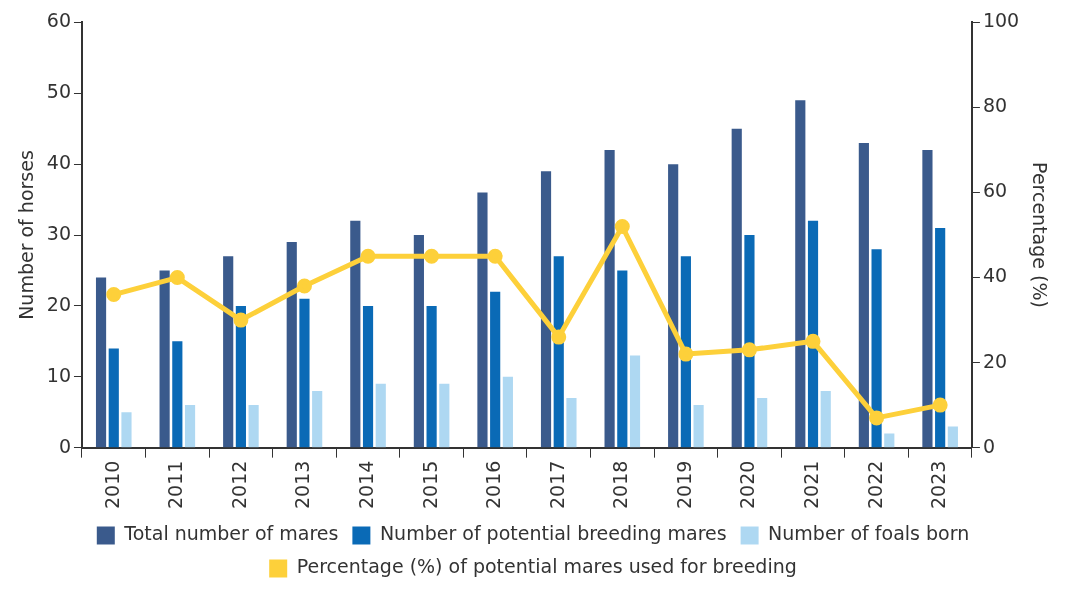 The width and height of the screenshot is (1066, 596). What do you see at coordinates (995, 190) in the screenshot?
I see `y2-tick-label: 60` at bounding box center [995, 190].